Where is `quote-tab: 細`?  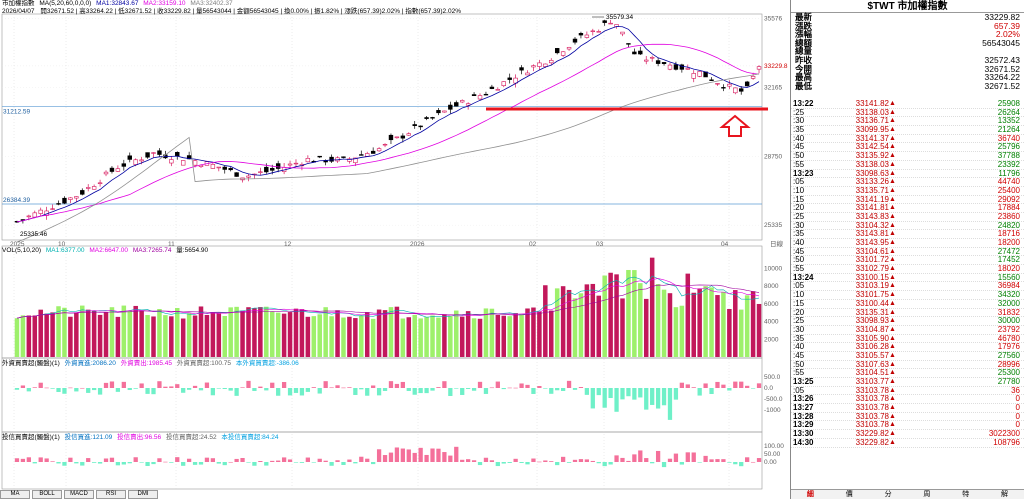
quote-tab: 細 is located at coordinates (810, 494).